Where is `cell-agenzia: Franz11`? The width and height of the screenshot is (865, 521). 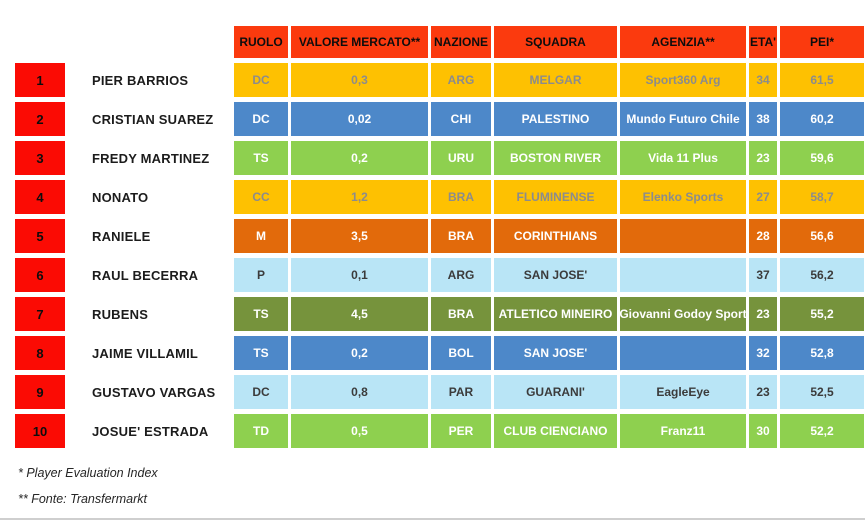 cell-agenzia: Franz11 is located at coordinates (683, 431).